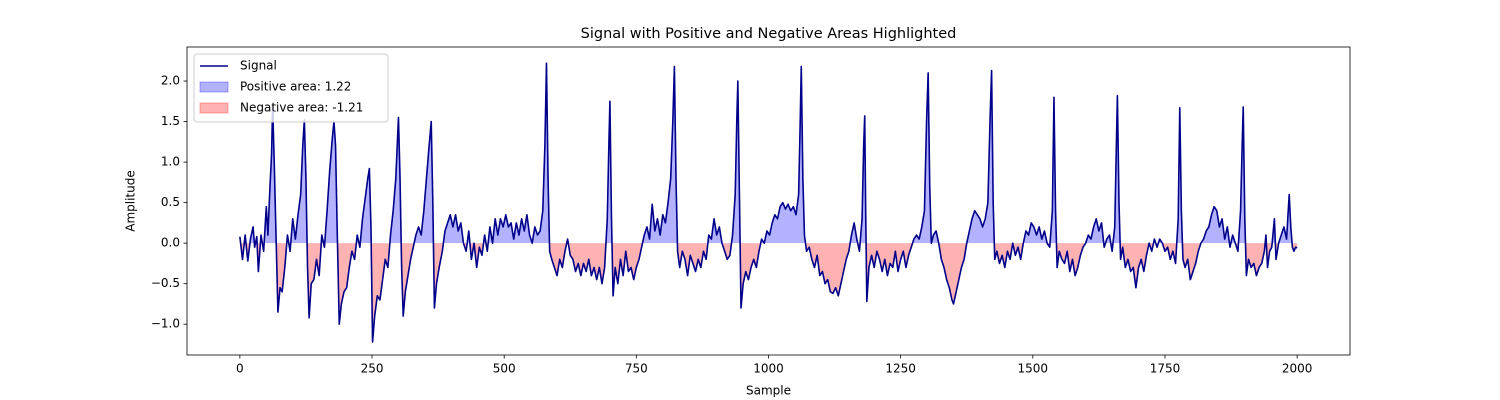  What do you see at coordinates (170, 202) in the screenshot?
I see `y-tick-label: 0.5` at bounding box center [170, 202].